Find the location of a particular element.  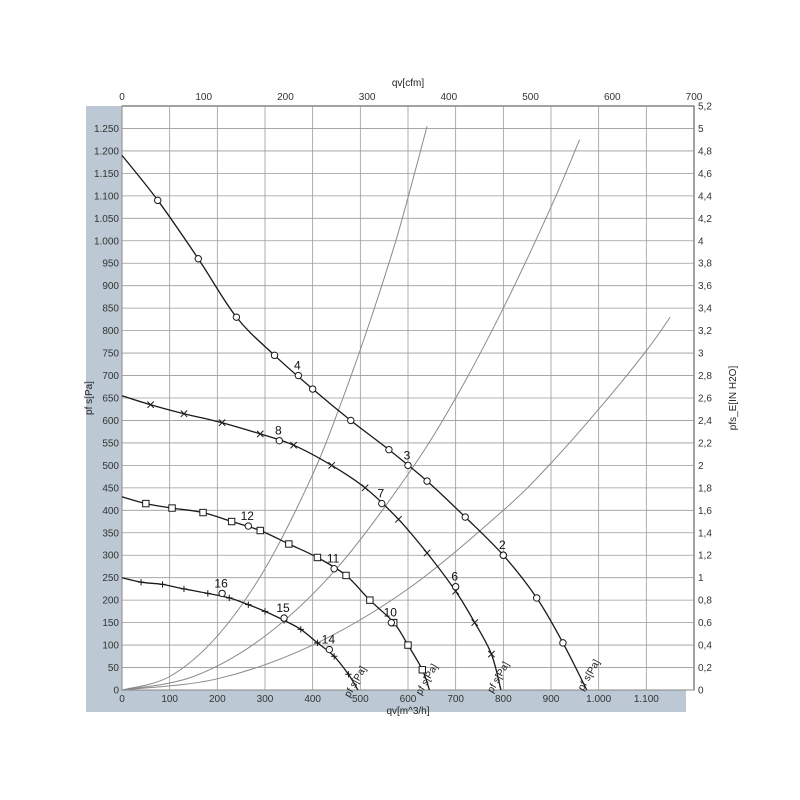

x-tick-label: 100 is located at coordinates (169, 699).